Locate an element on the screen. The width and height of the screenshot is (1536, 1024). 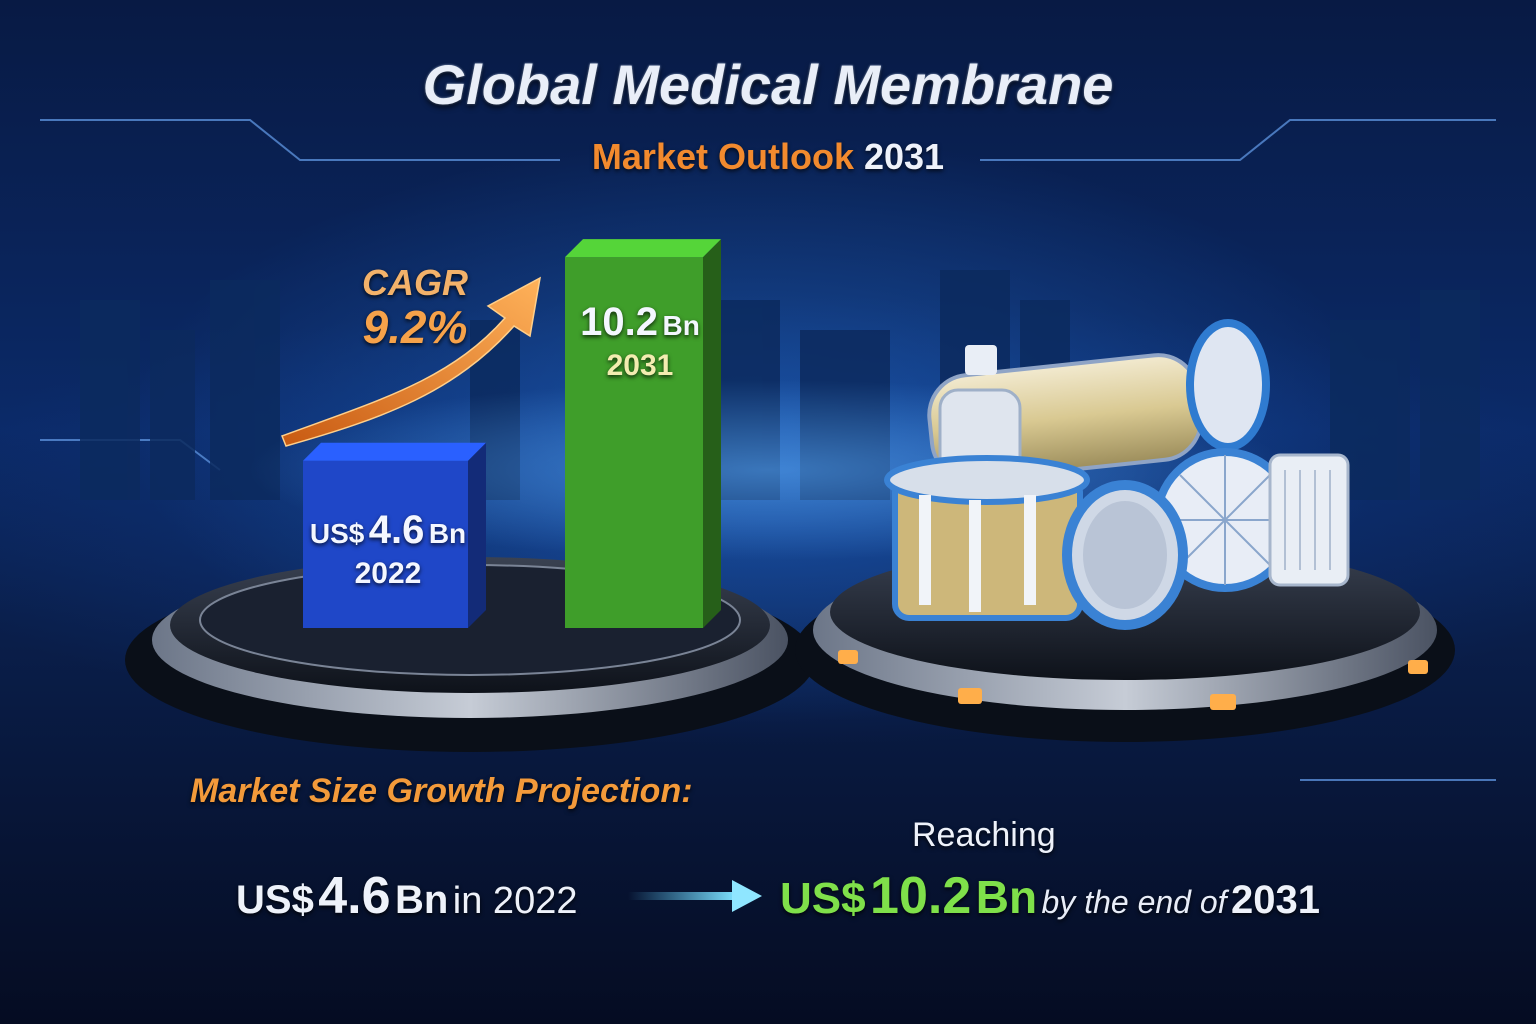
bar-side-2022 is located at coordinates (477, 535).